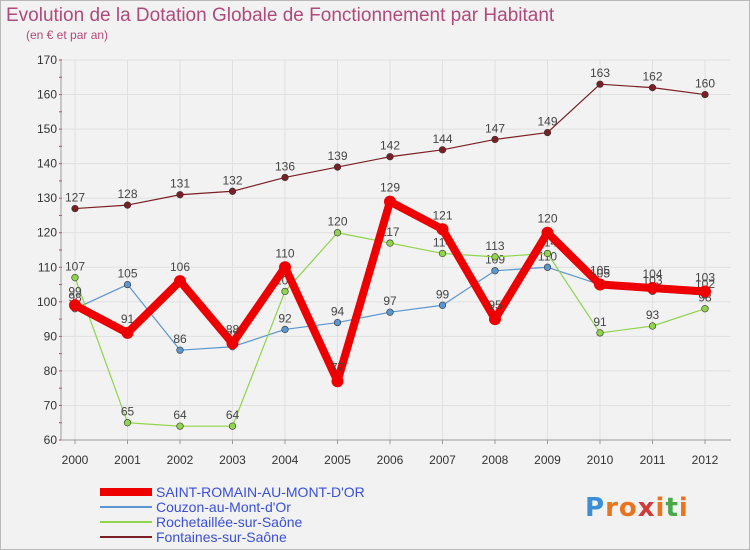 The width and height of the screenshot is (750, 550). Describe the element at coordinates (51, 371) in the screenshot. I see `y-tick-label: 80` at that location.